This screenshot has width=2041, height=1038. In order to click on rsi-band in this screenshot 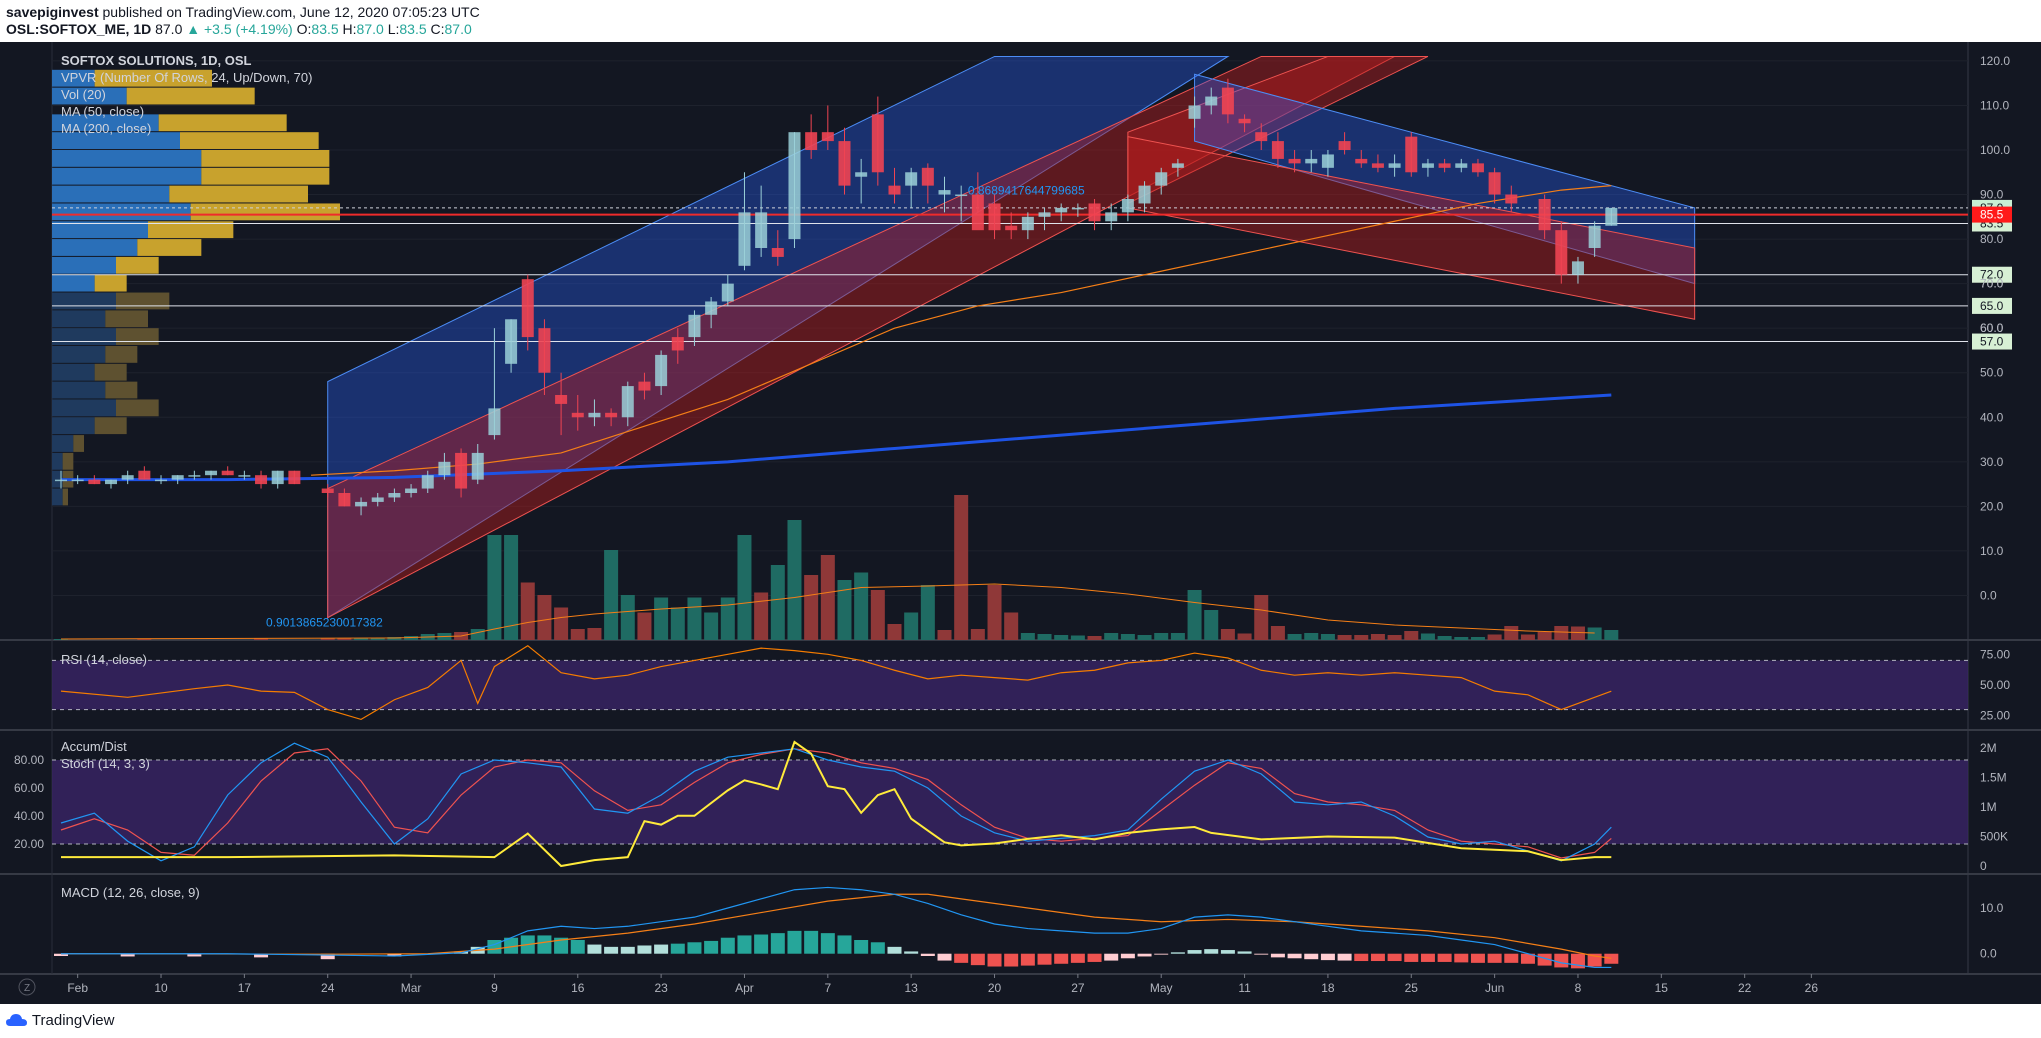, I will do `click(1010, 685)`.